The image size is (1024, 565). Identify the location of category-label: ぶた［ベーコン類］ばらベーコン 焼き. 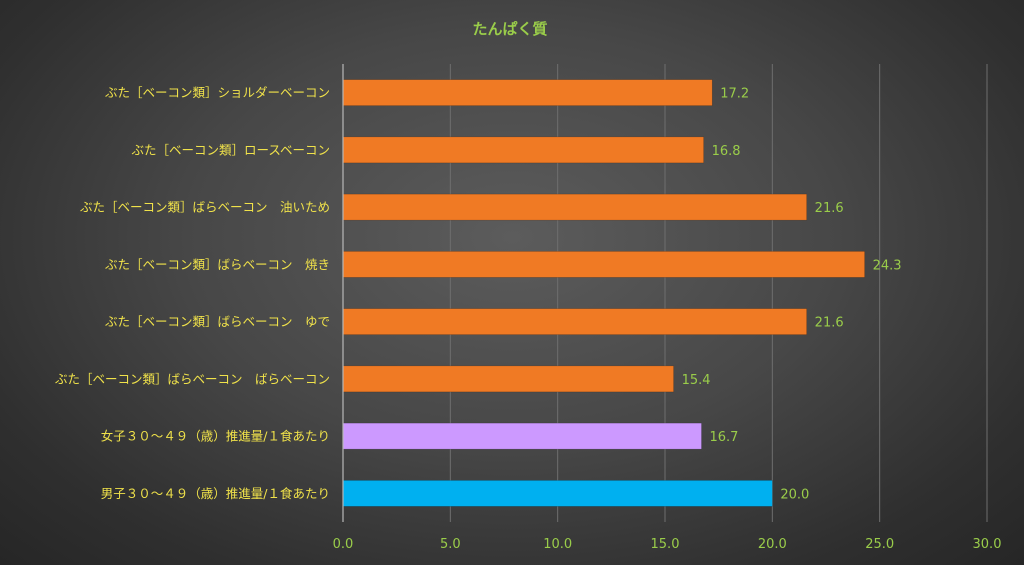
(217, 264).